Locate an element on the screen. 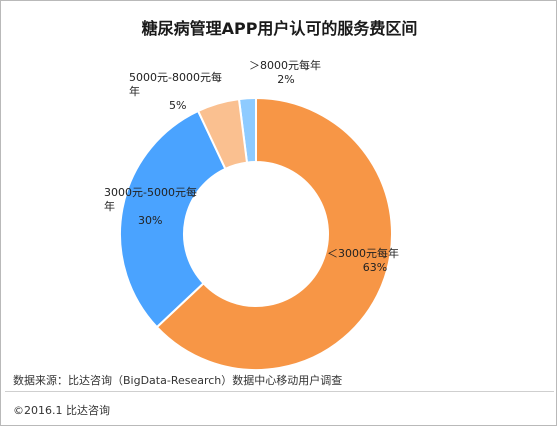 The height and width of the screenshot is (427, 557). copyright-text: ©2016.1 比达咨询 is located at coordinates (61, 410).